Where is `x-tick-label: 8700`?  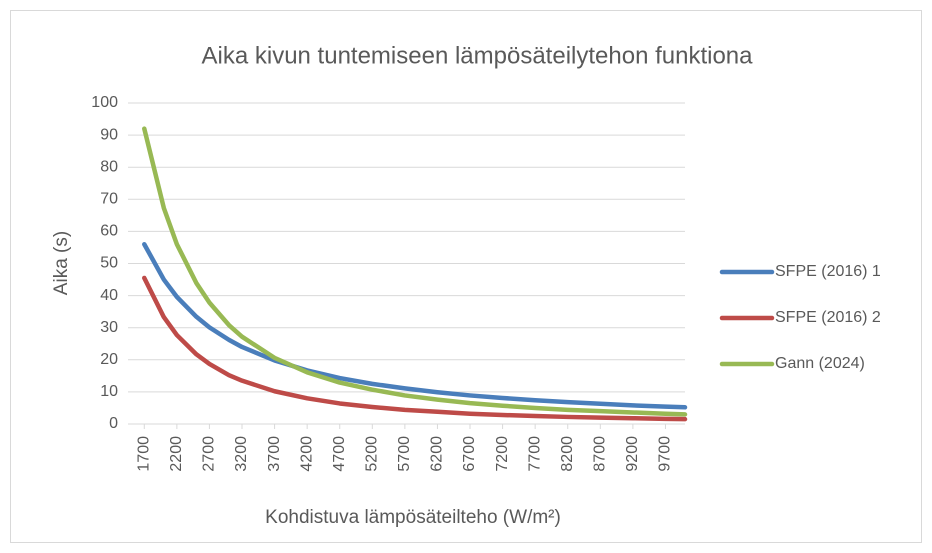
x-tick-label: 8700 is located at coordinates (600, 454).